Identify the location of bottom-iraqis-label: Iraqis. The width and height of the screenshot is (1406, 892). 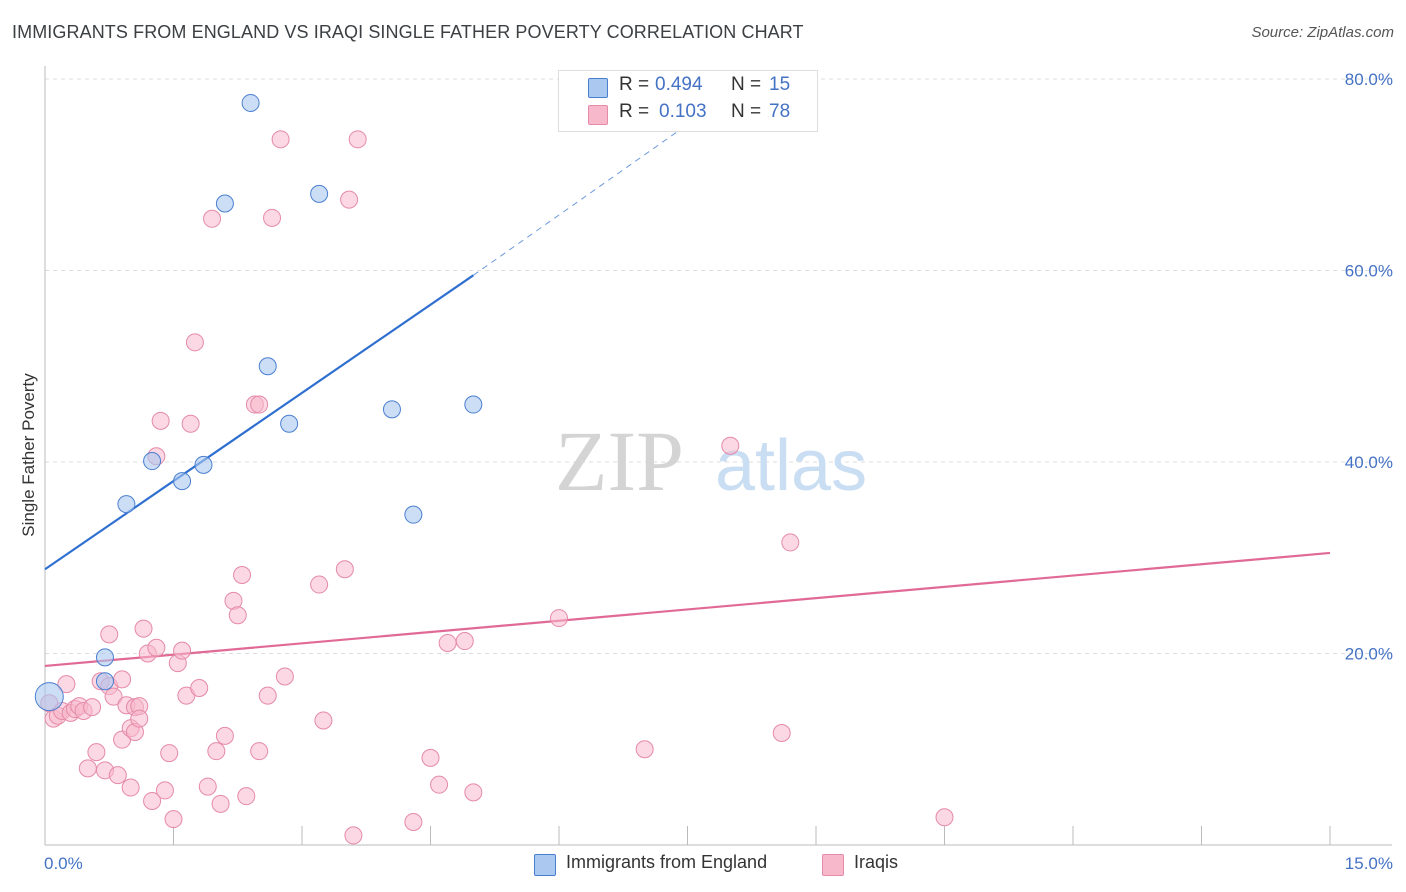
(876, 862).